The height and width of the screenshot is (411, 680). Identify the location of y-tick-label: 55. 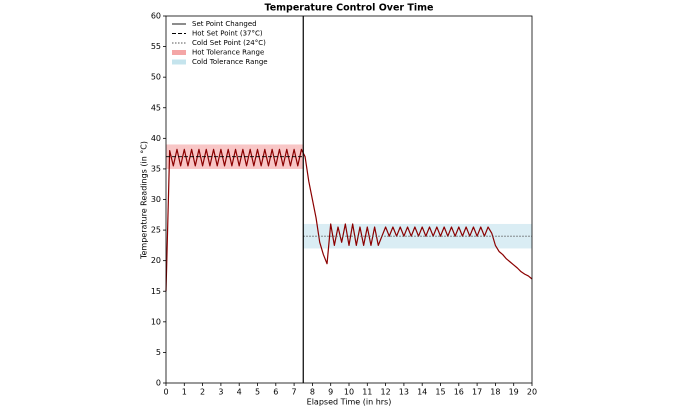
(156, 46).